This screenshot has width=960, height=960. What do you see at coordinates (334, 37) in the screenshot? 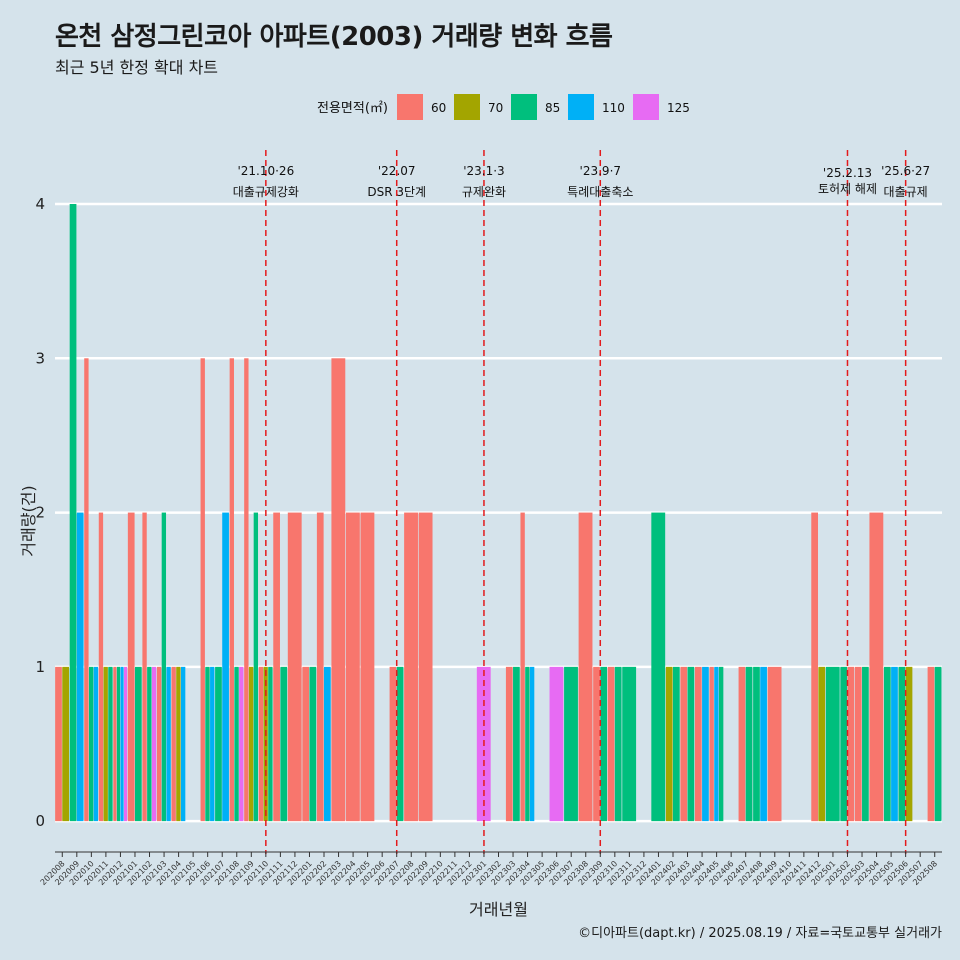
I see `chart-title: 온천 삼정그린코아 아파트(2003) 거래량 변화 흐름` at bounding box center [334, 37].